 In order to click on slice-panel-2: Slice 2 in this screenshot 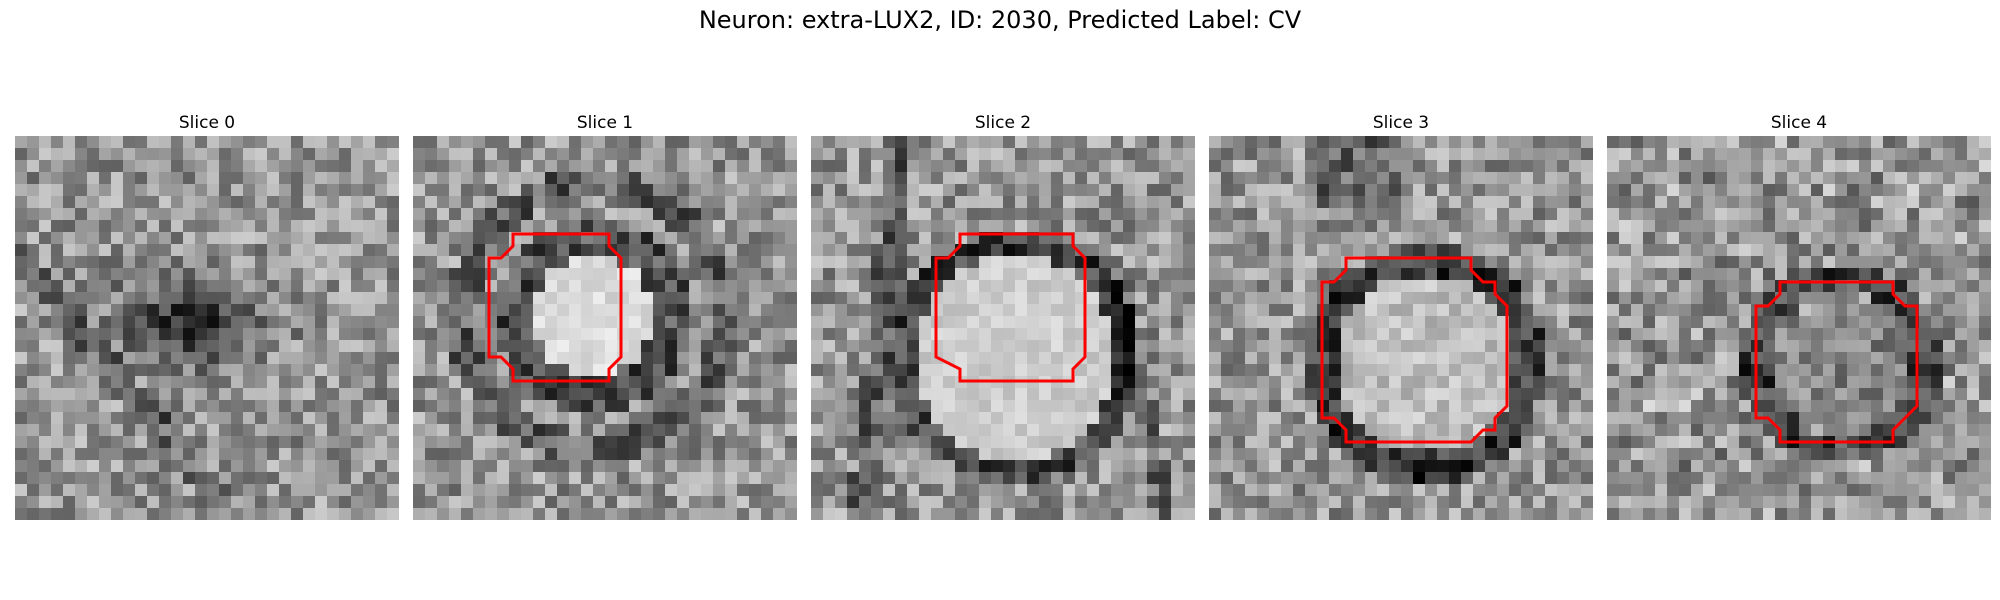, I will do `click(1003, 315)`.